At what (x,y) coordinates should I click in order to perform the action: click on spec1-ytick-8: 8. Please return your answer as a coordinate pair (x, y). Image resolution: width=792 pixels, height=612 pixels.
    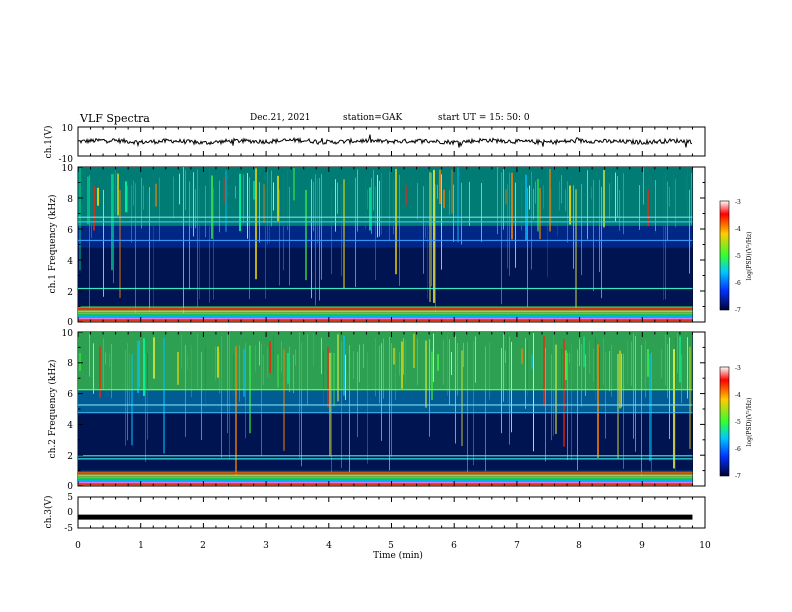
    Looking at the image, I should click on (70, 200).